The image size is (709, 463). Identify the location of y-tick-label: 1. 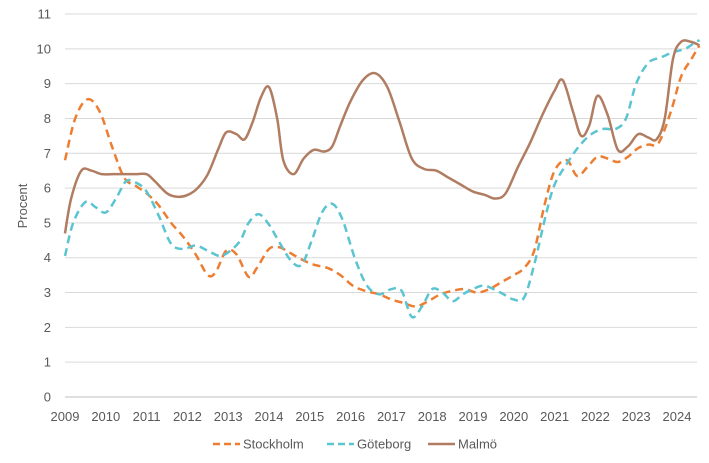
(47, 362).